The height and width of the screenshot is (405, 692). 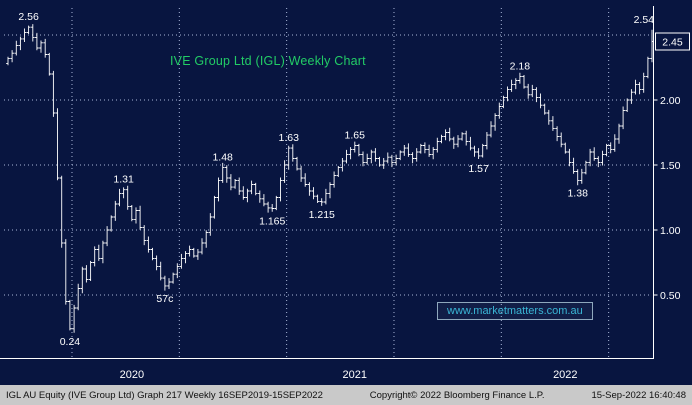 I want to click on y-axis-label: 2.00, so click(x=670, y=101).